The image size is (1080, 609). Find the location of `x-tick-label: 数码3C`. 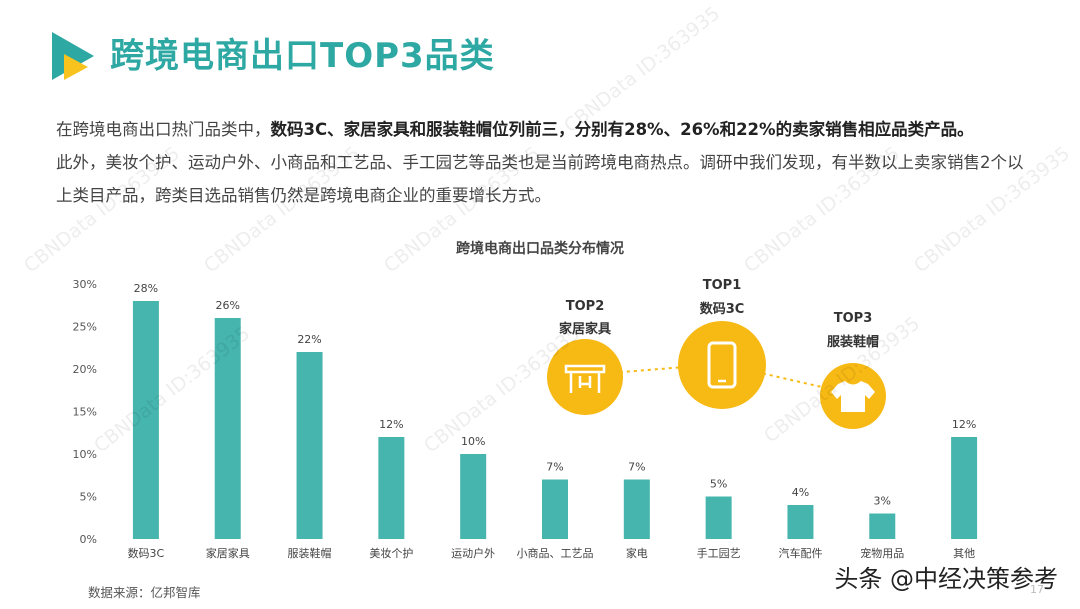

x-tick-label: 数码3C is located at coordinates (146, 553).